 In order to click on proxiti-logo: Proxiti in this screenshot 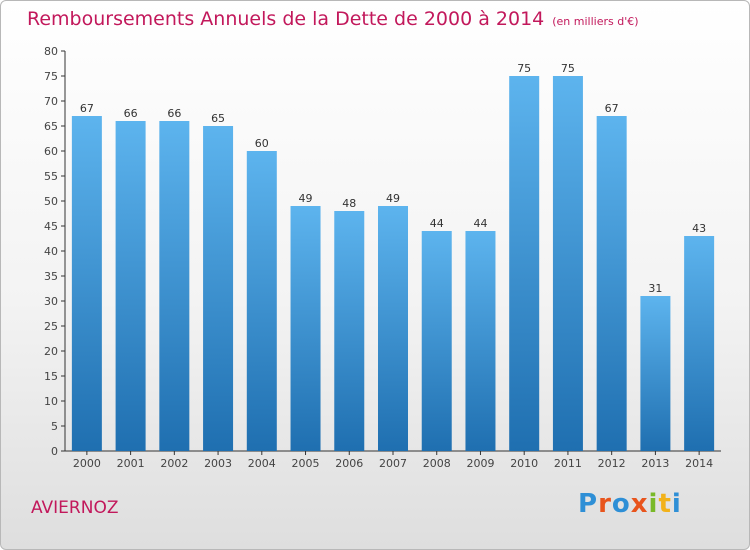, I will do `click(630, 504)`.